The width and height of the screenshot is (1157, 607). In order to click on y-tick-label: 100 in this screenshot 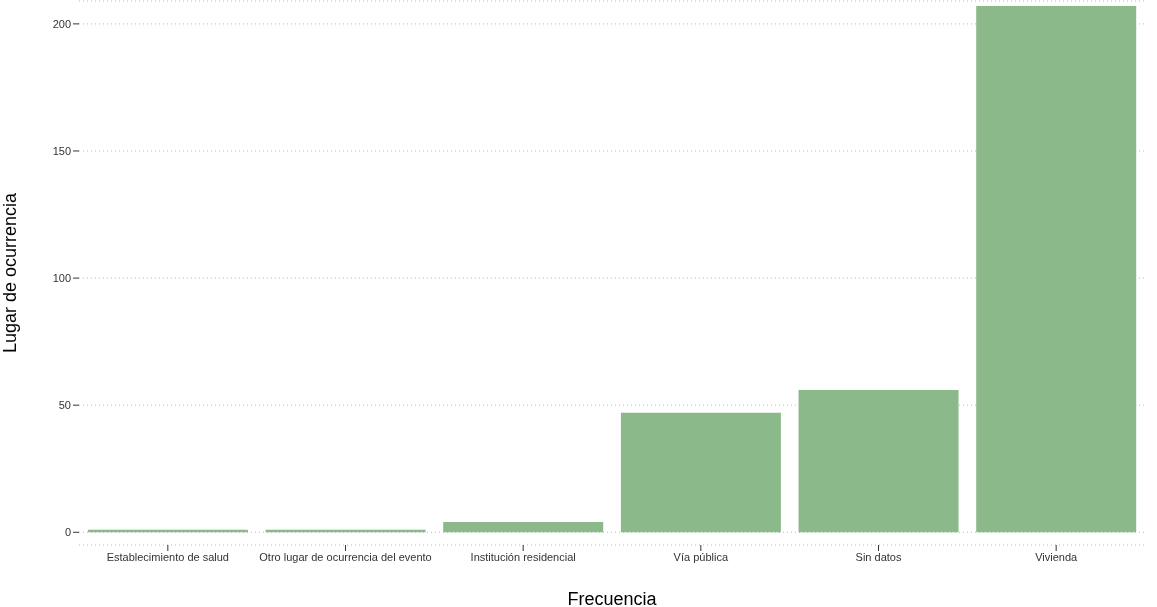, I will do `click(61, 277)`.